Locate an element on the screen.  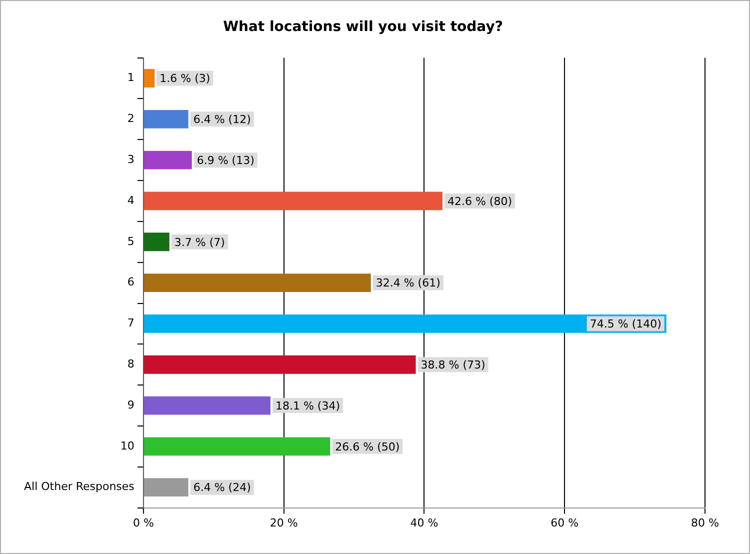
data-label: 26.6 % (50) is located at coordinates (367, 447).